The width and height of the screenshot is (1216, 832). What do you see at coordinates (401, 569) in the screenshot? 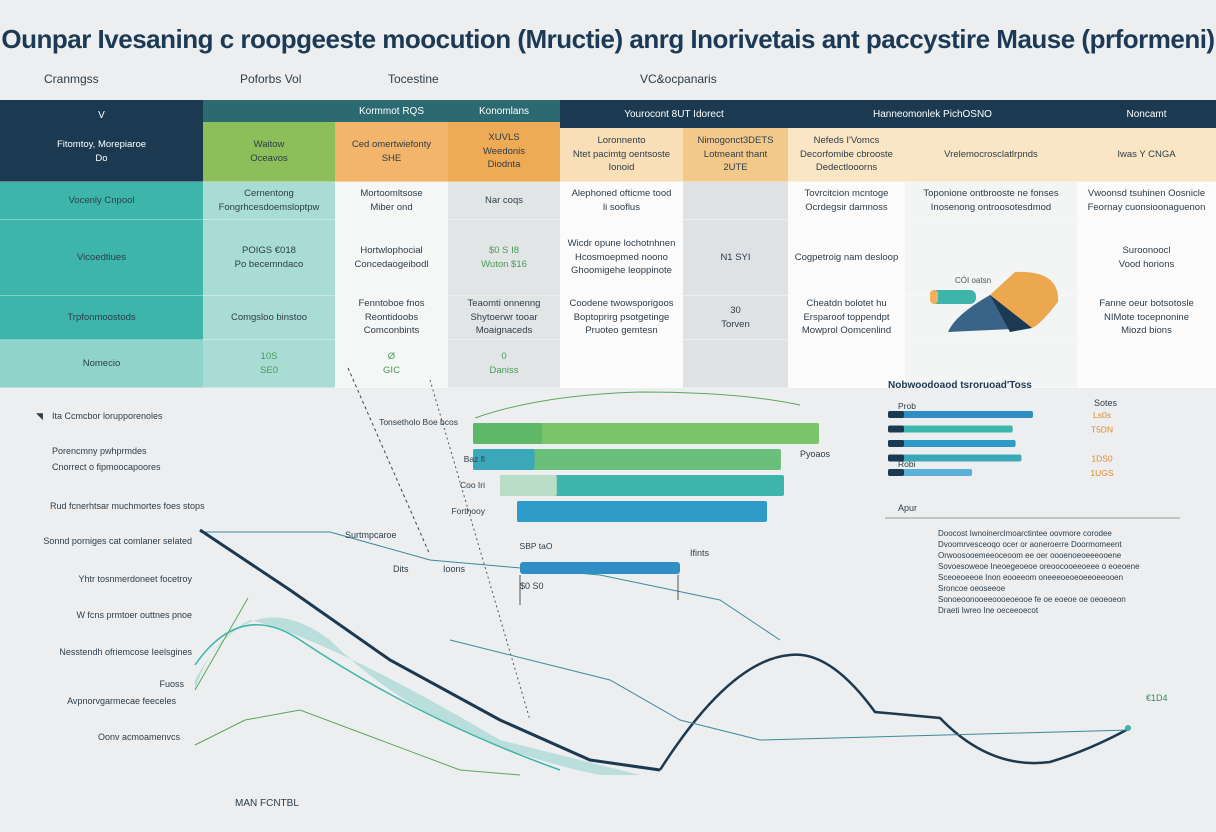
I see `bar-annotation: Dits` at bounding box center [401, 569].